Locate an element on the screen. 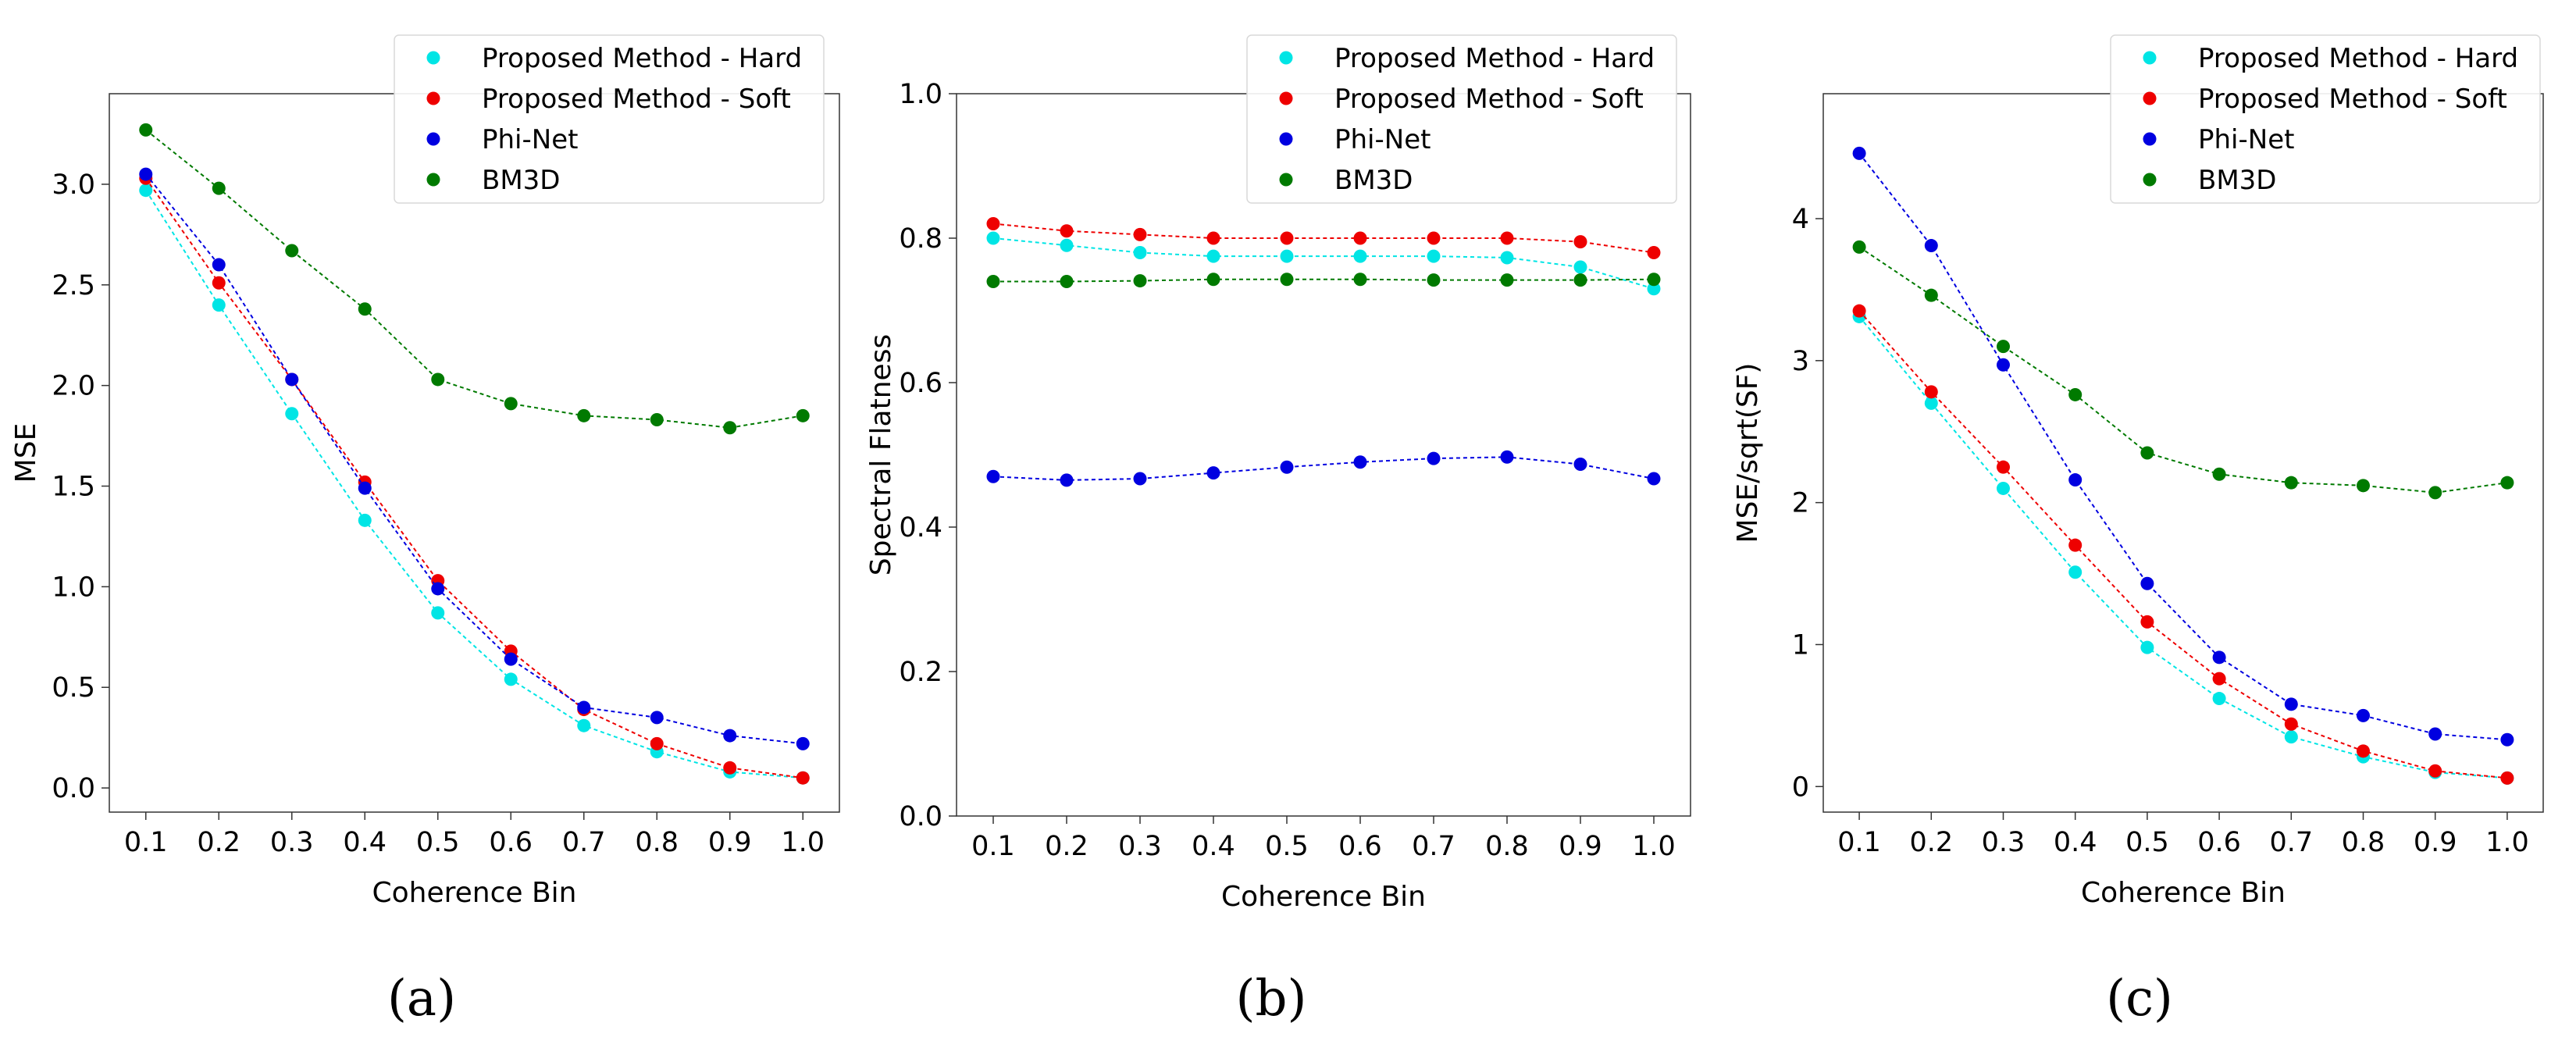 The width and height of the screenshot is (2576, 1037). x-tick-label: 0.8 is located at coordinates (1507, 846).